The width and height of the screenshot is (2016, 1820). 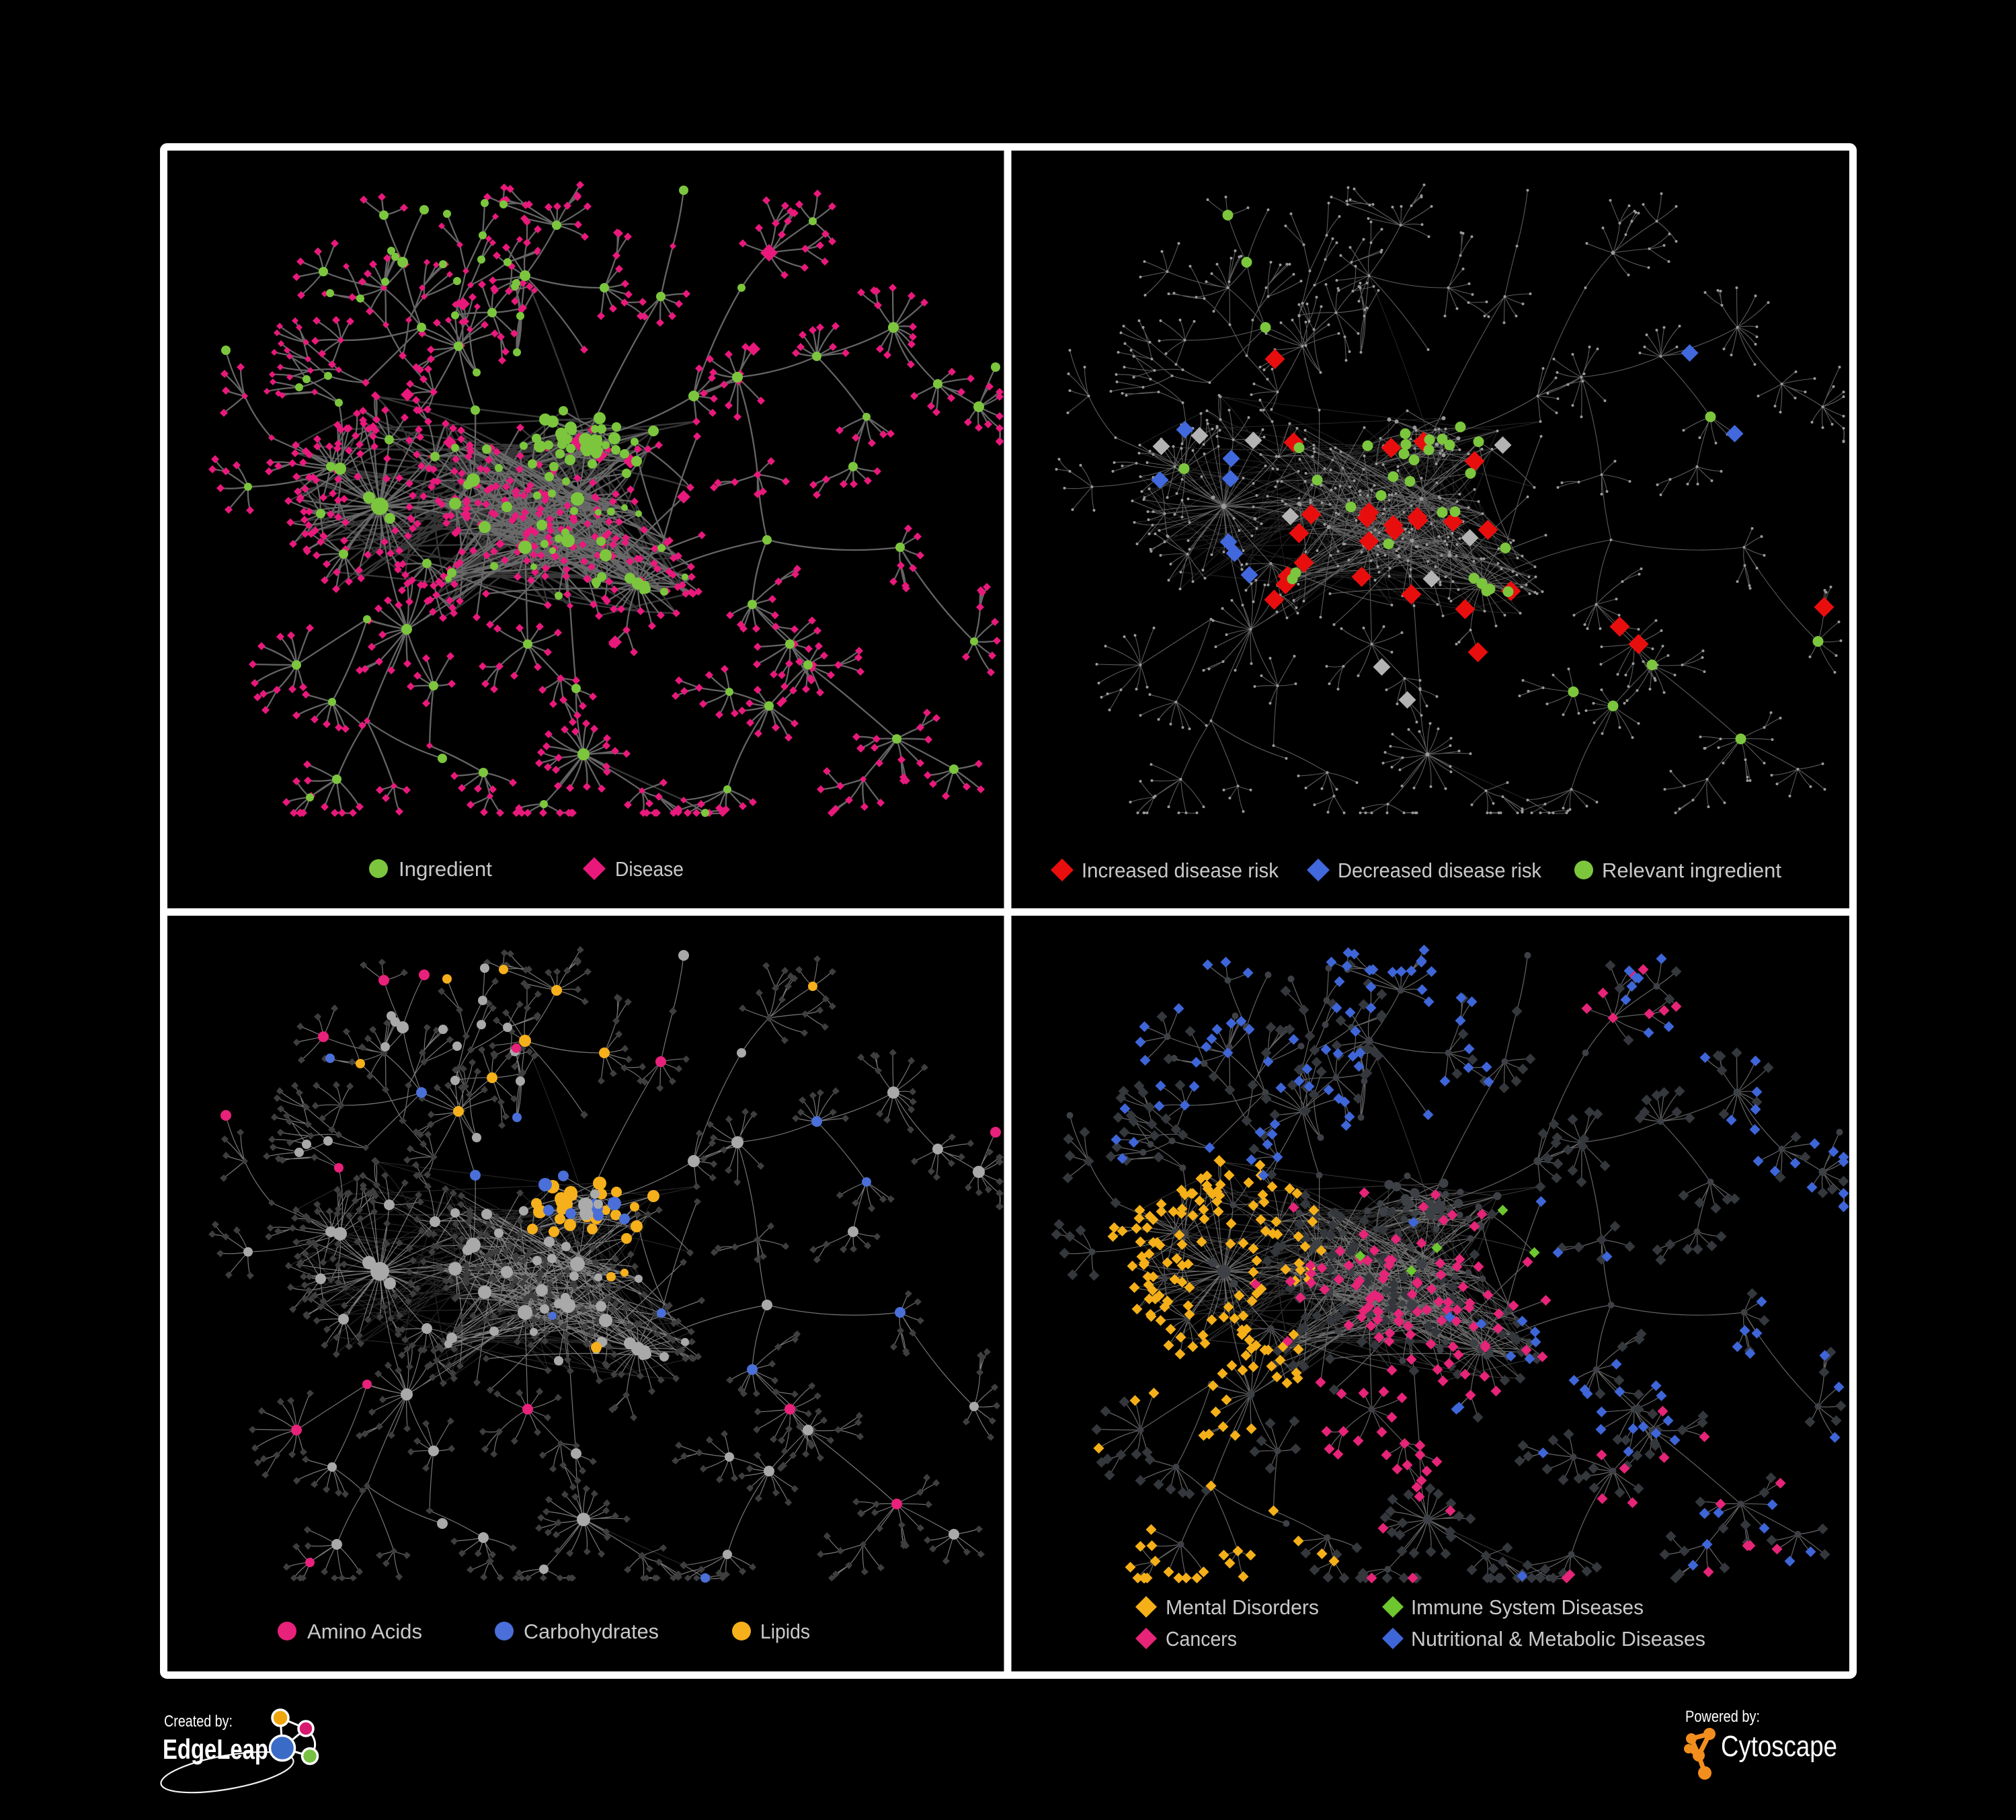 I want to click on svg-text: Mental Disorders, so click(x=1242, y=1607).